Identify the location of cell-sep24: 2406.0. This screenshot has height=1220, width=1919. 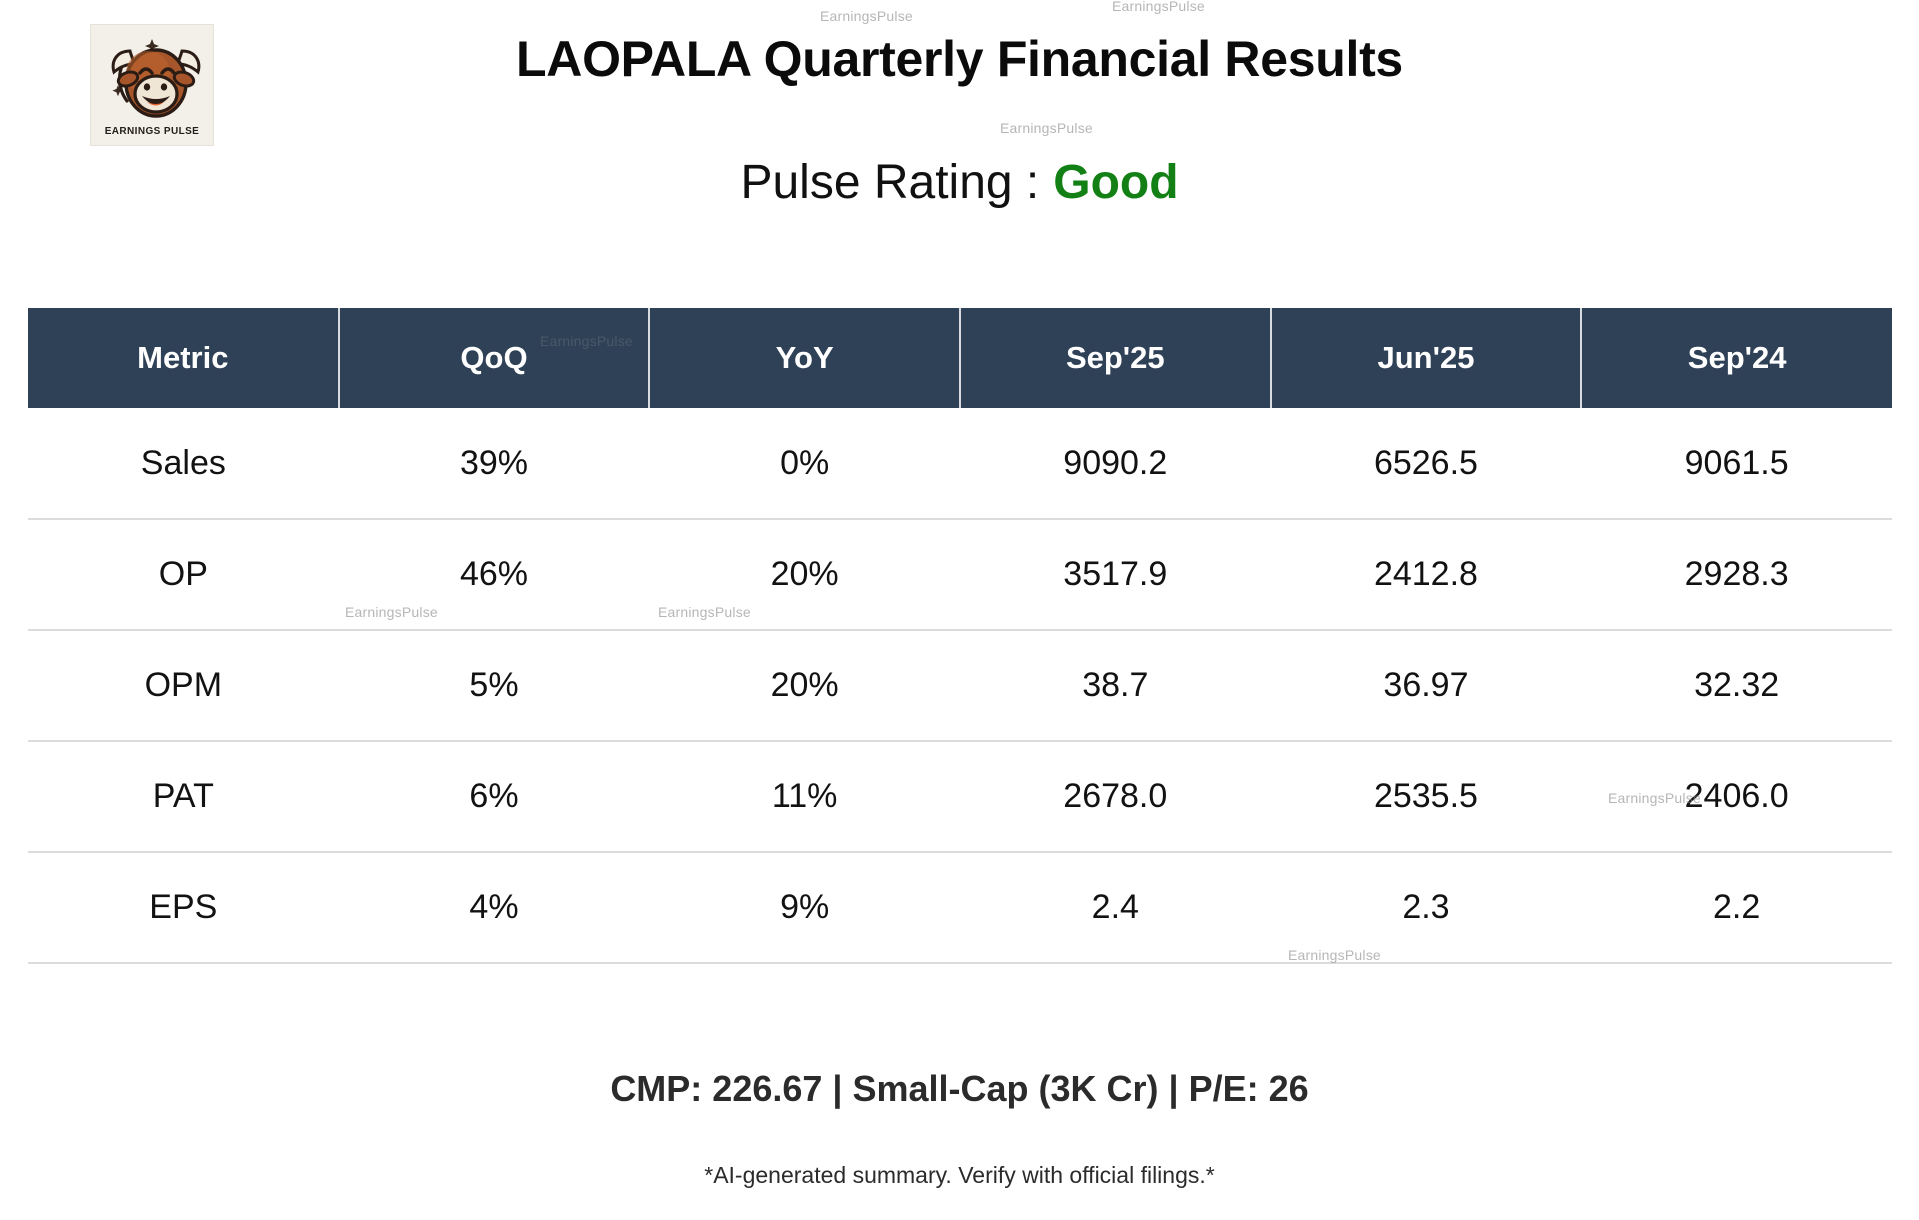
(1736, 797).